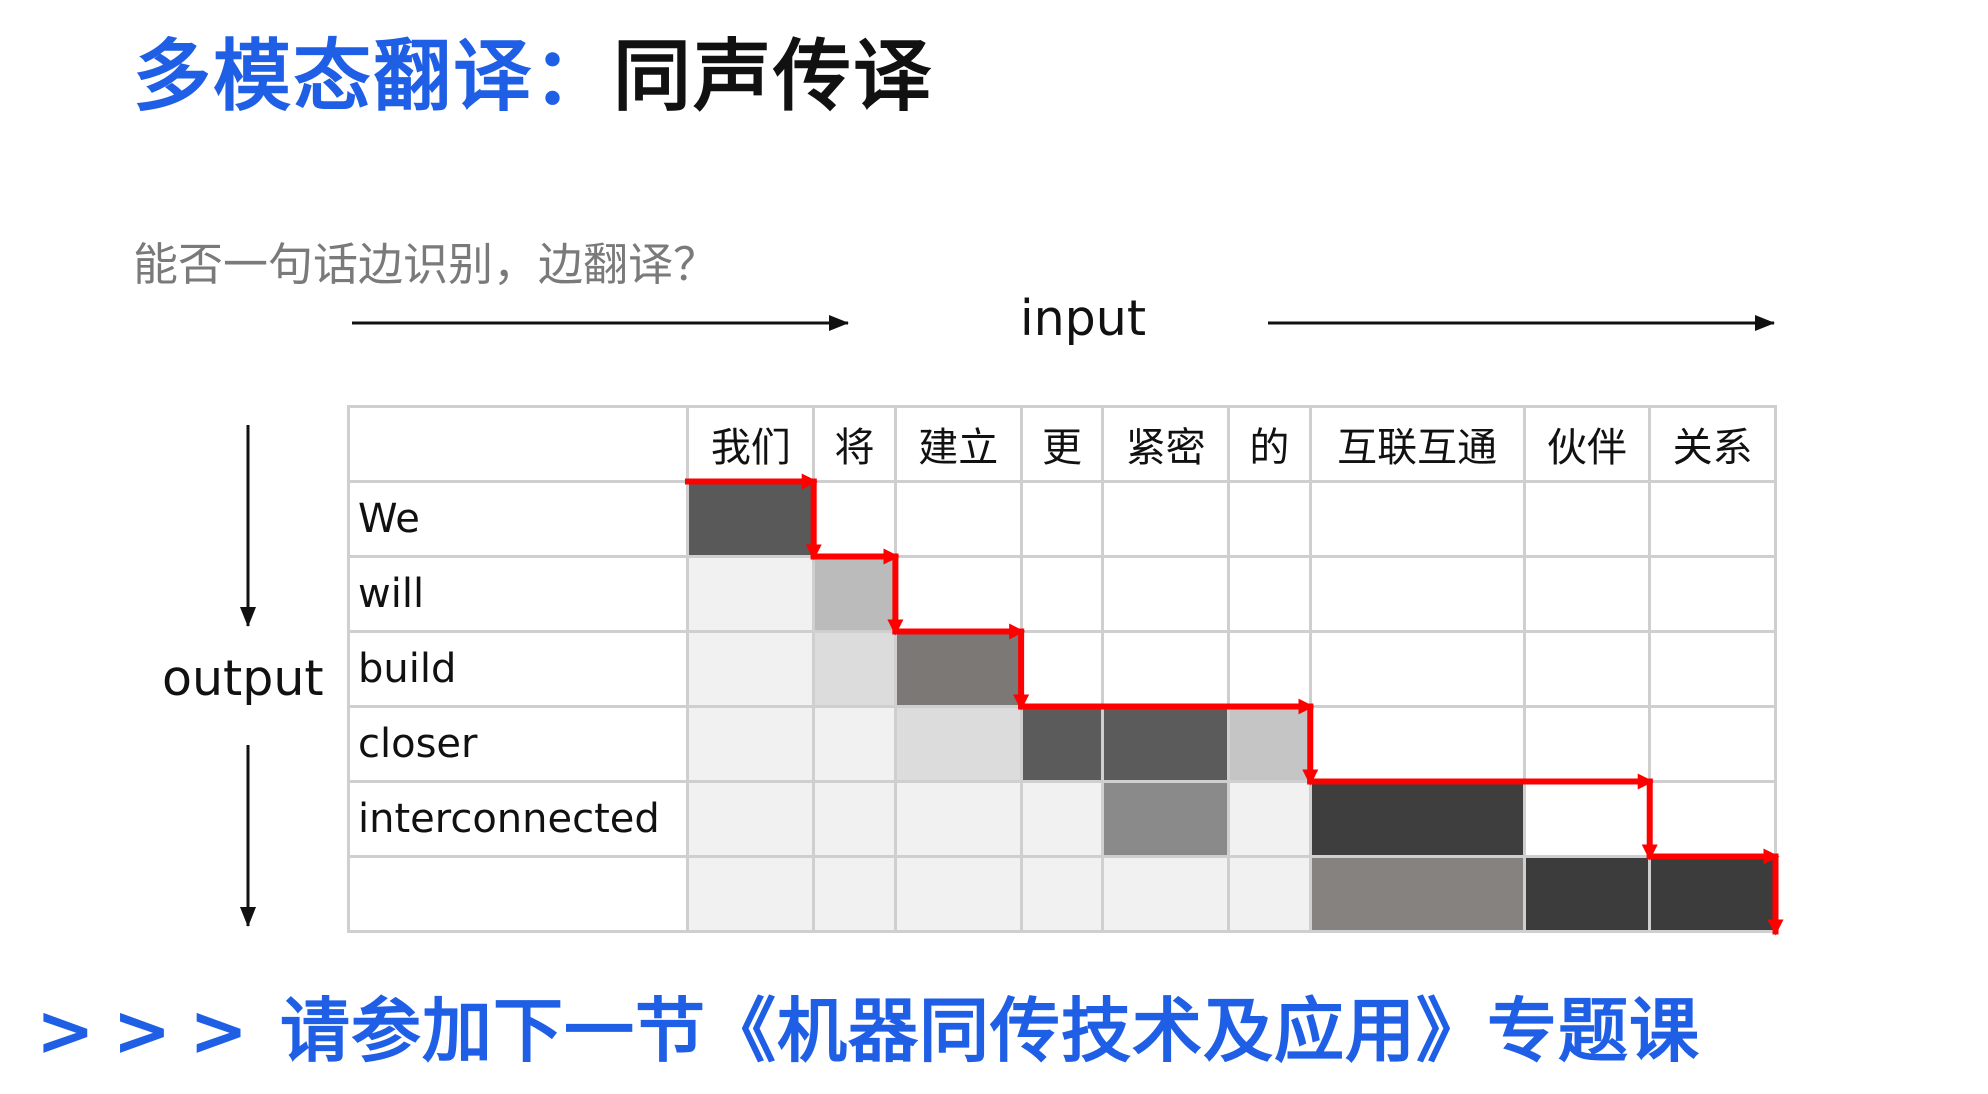 The height and width of the screenshot is (1094, 1988). I want to click on grid-row: closer, so click(1062, 744).